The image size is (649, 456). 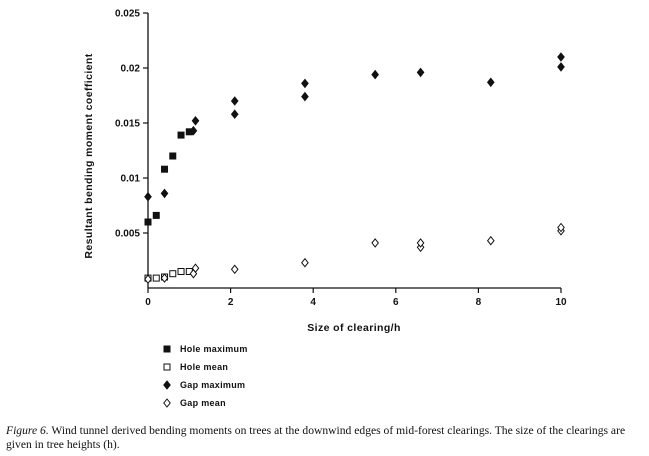 What do you see at coordinates (131, 179) in the screenshot?
I see `y-tick-label: 0.01` at bounding box center [131, 179].